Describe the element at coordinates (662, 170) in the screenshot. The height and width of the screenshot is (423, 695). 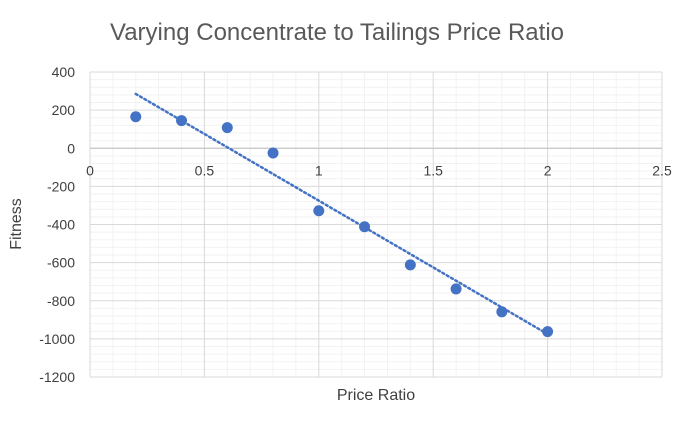
I see `x-tick-label: 2.5` at that location.